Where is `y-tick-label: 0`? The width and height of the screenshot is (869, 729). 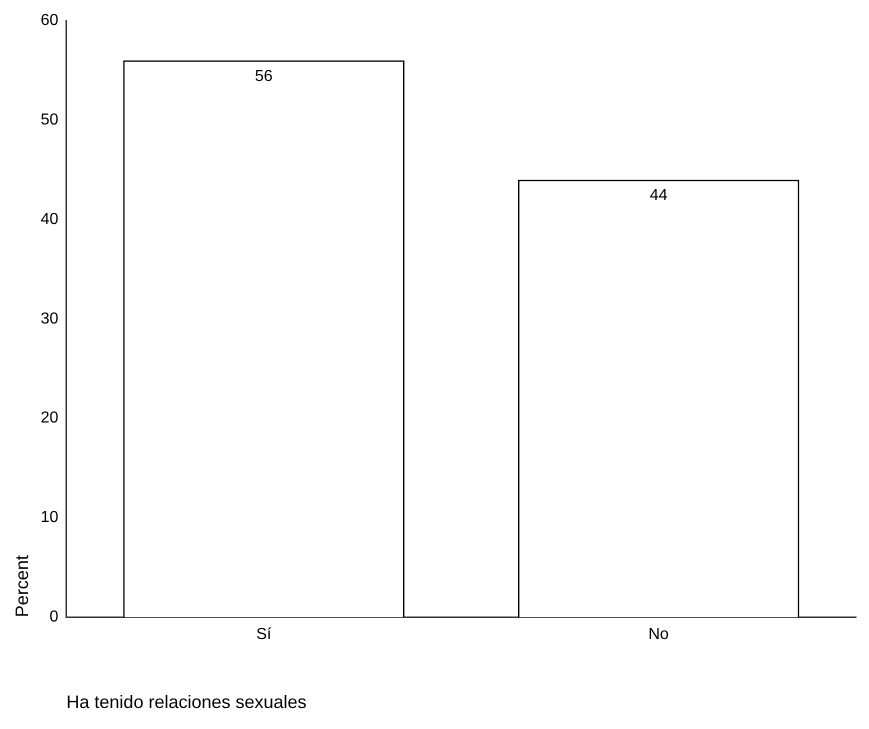 y-tick-label: 0 is located at coordinates (53, 617).